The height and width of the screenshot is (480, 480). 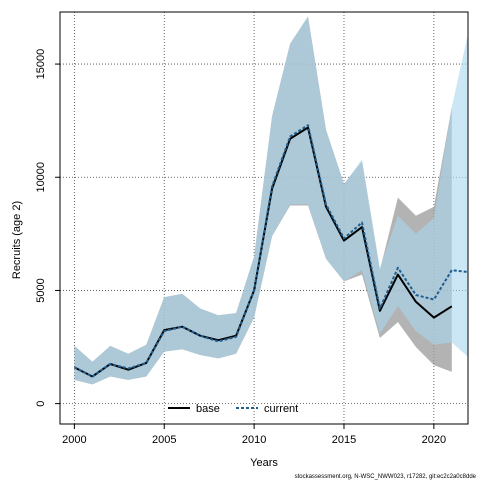 What do you see at coordinates (41, 290) in the screenshot?
I see `y-tick-label-5000: 5000` at bounding box center [41, 290].